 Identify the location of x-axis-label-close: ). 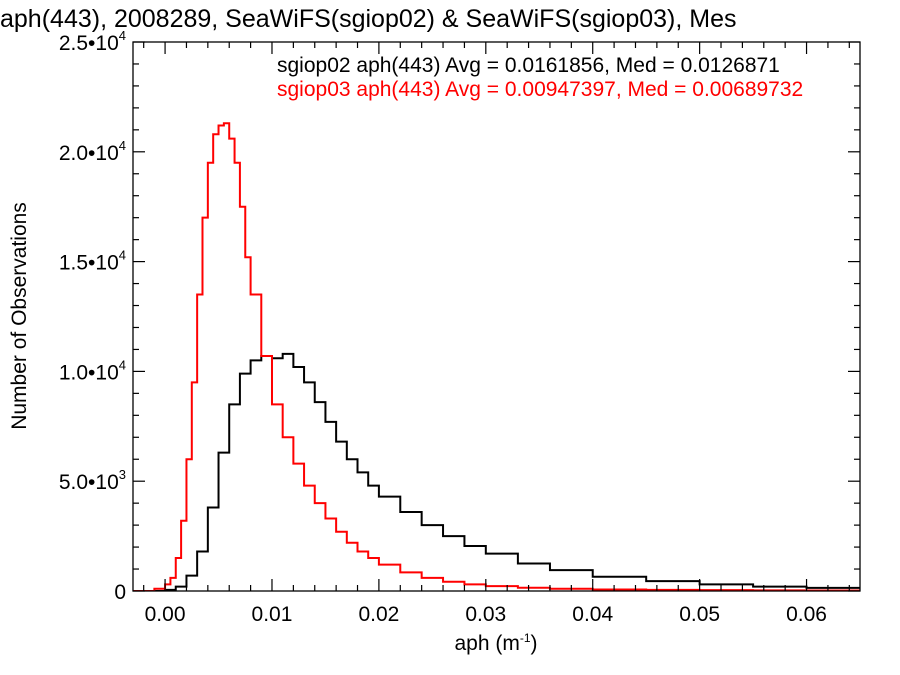
(534, 643).